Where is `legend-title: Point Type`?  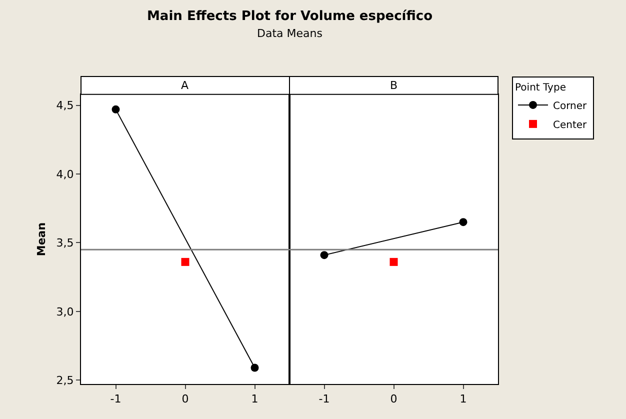 legend-title: Point Type is located at coordinates (540, 88).